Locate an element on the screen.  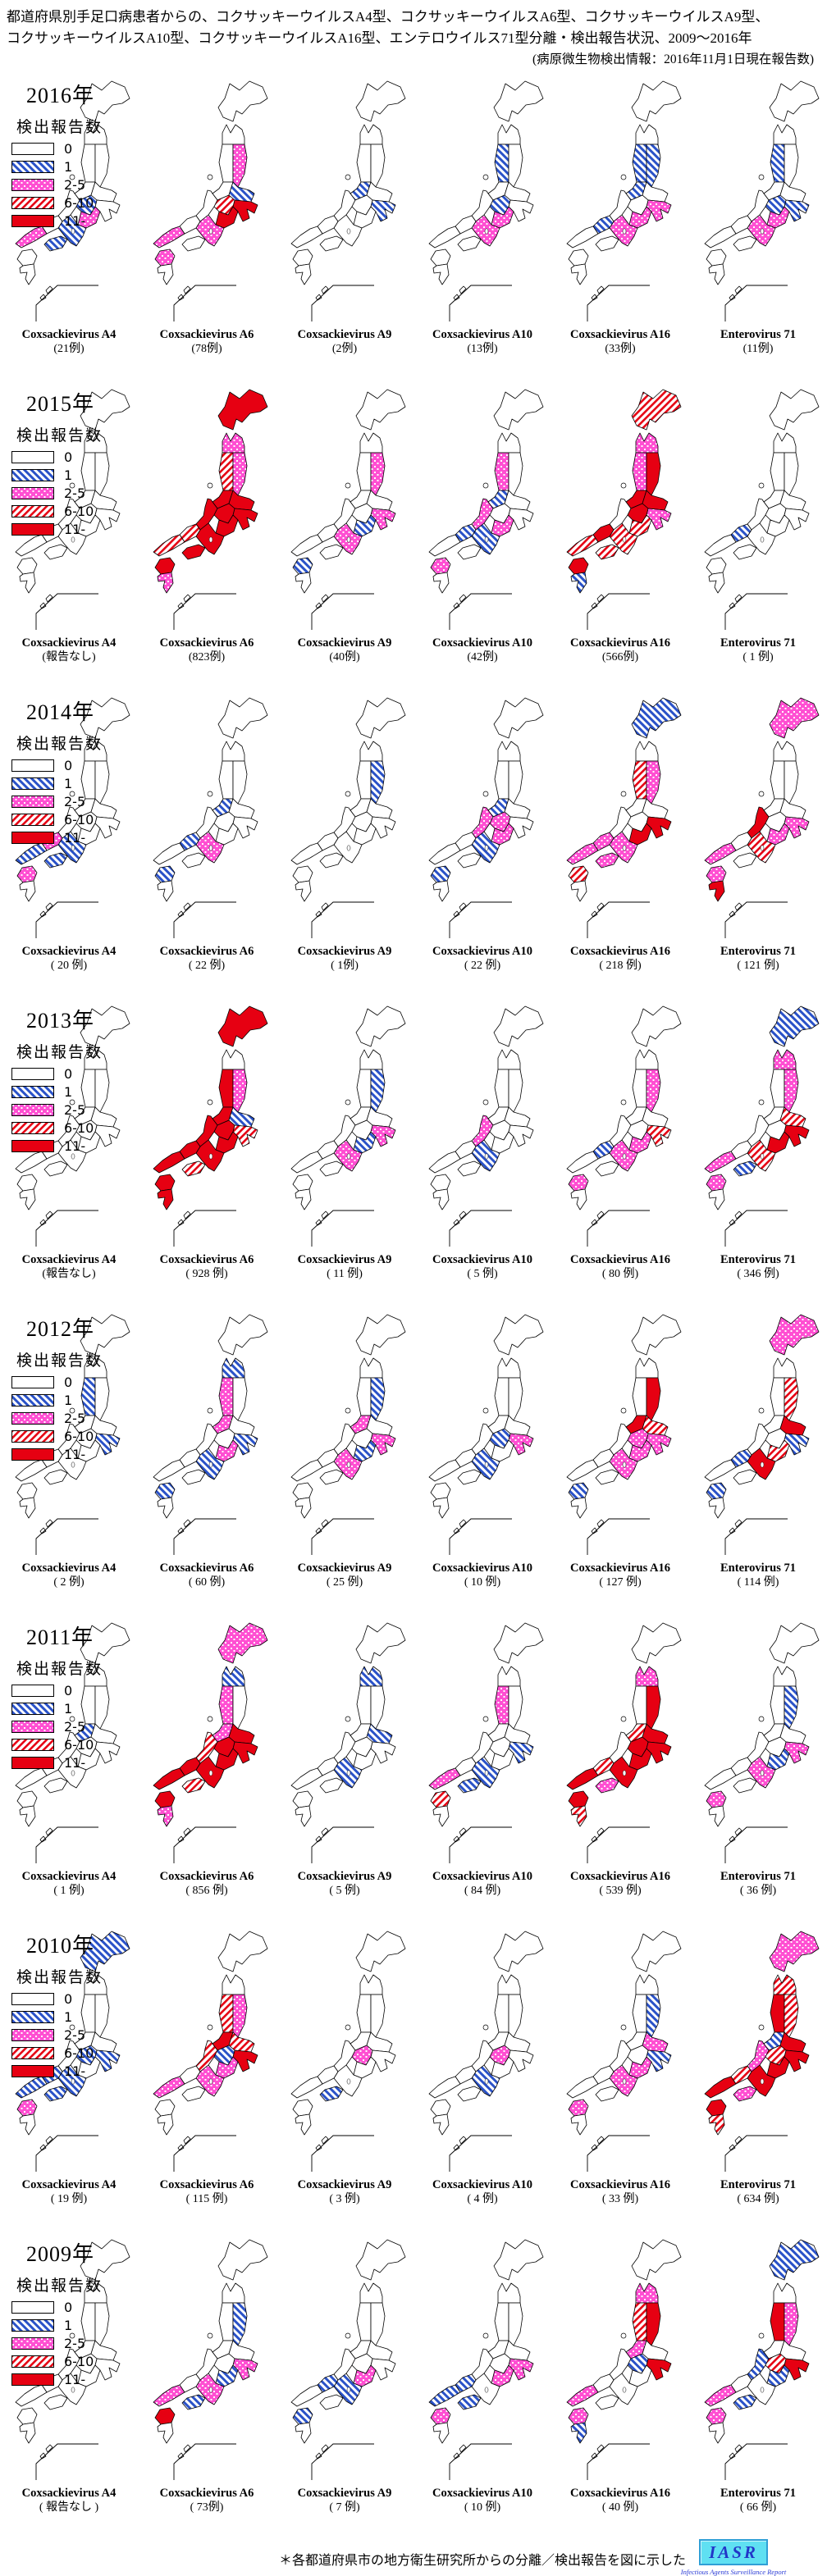
map-caption: Coxsackievirus A6( 60 例) is located at coordinates (207, 1575).